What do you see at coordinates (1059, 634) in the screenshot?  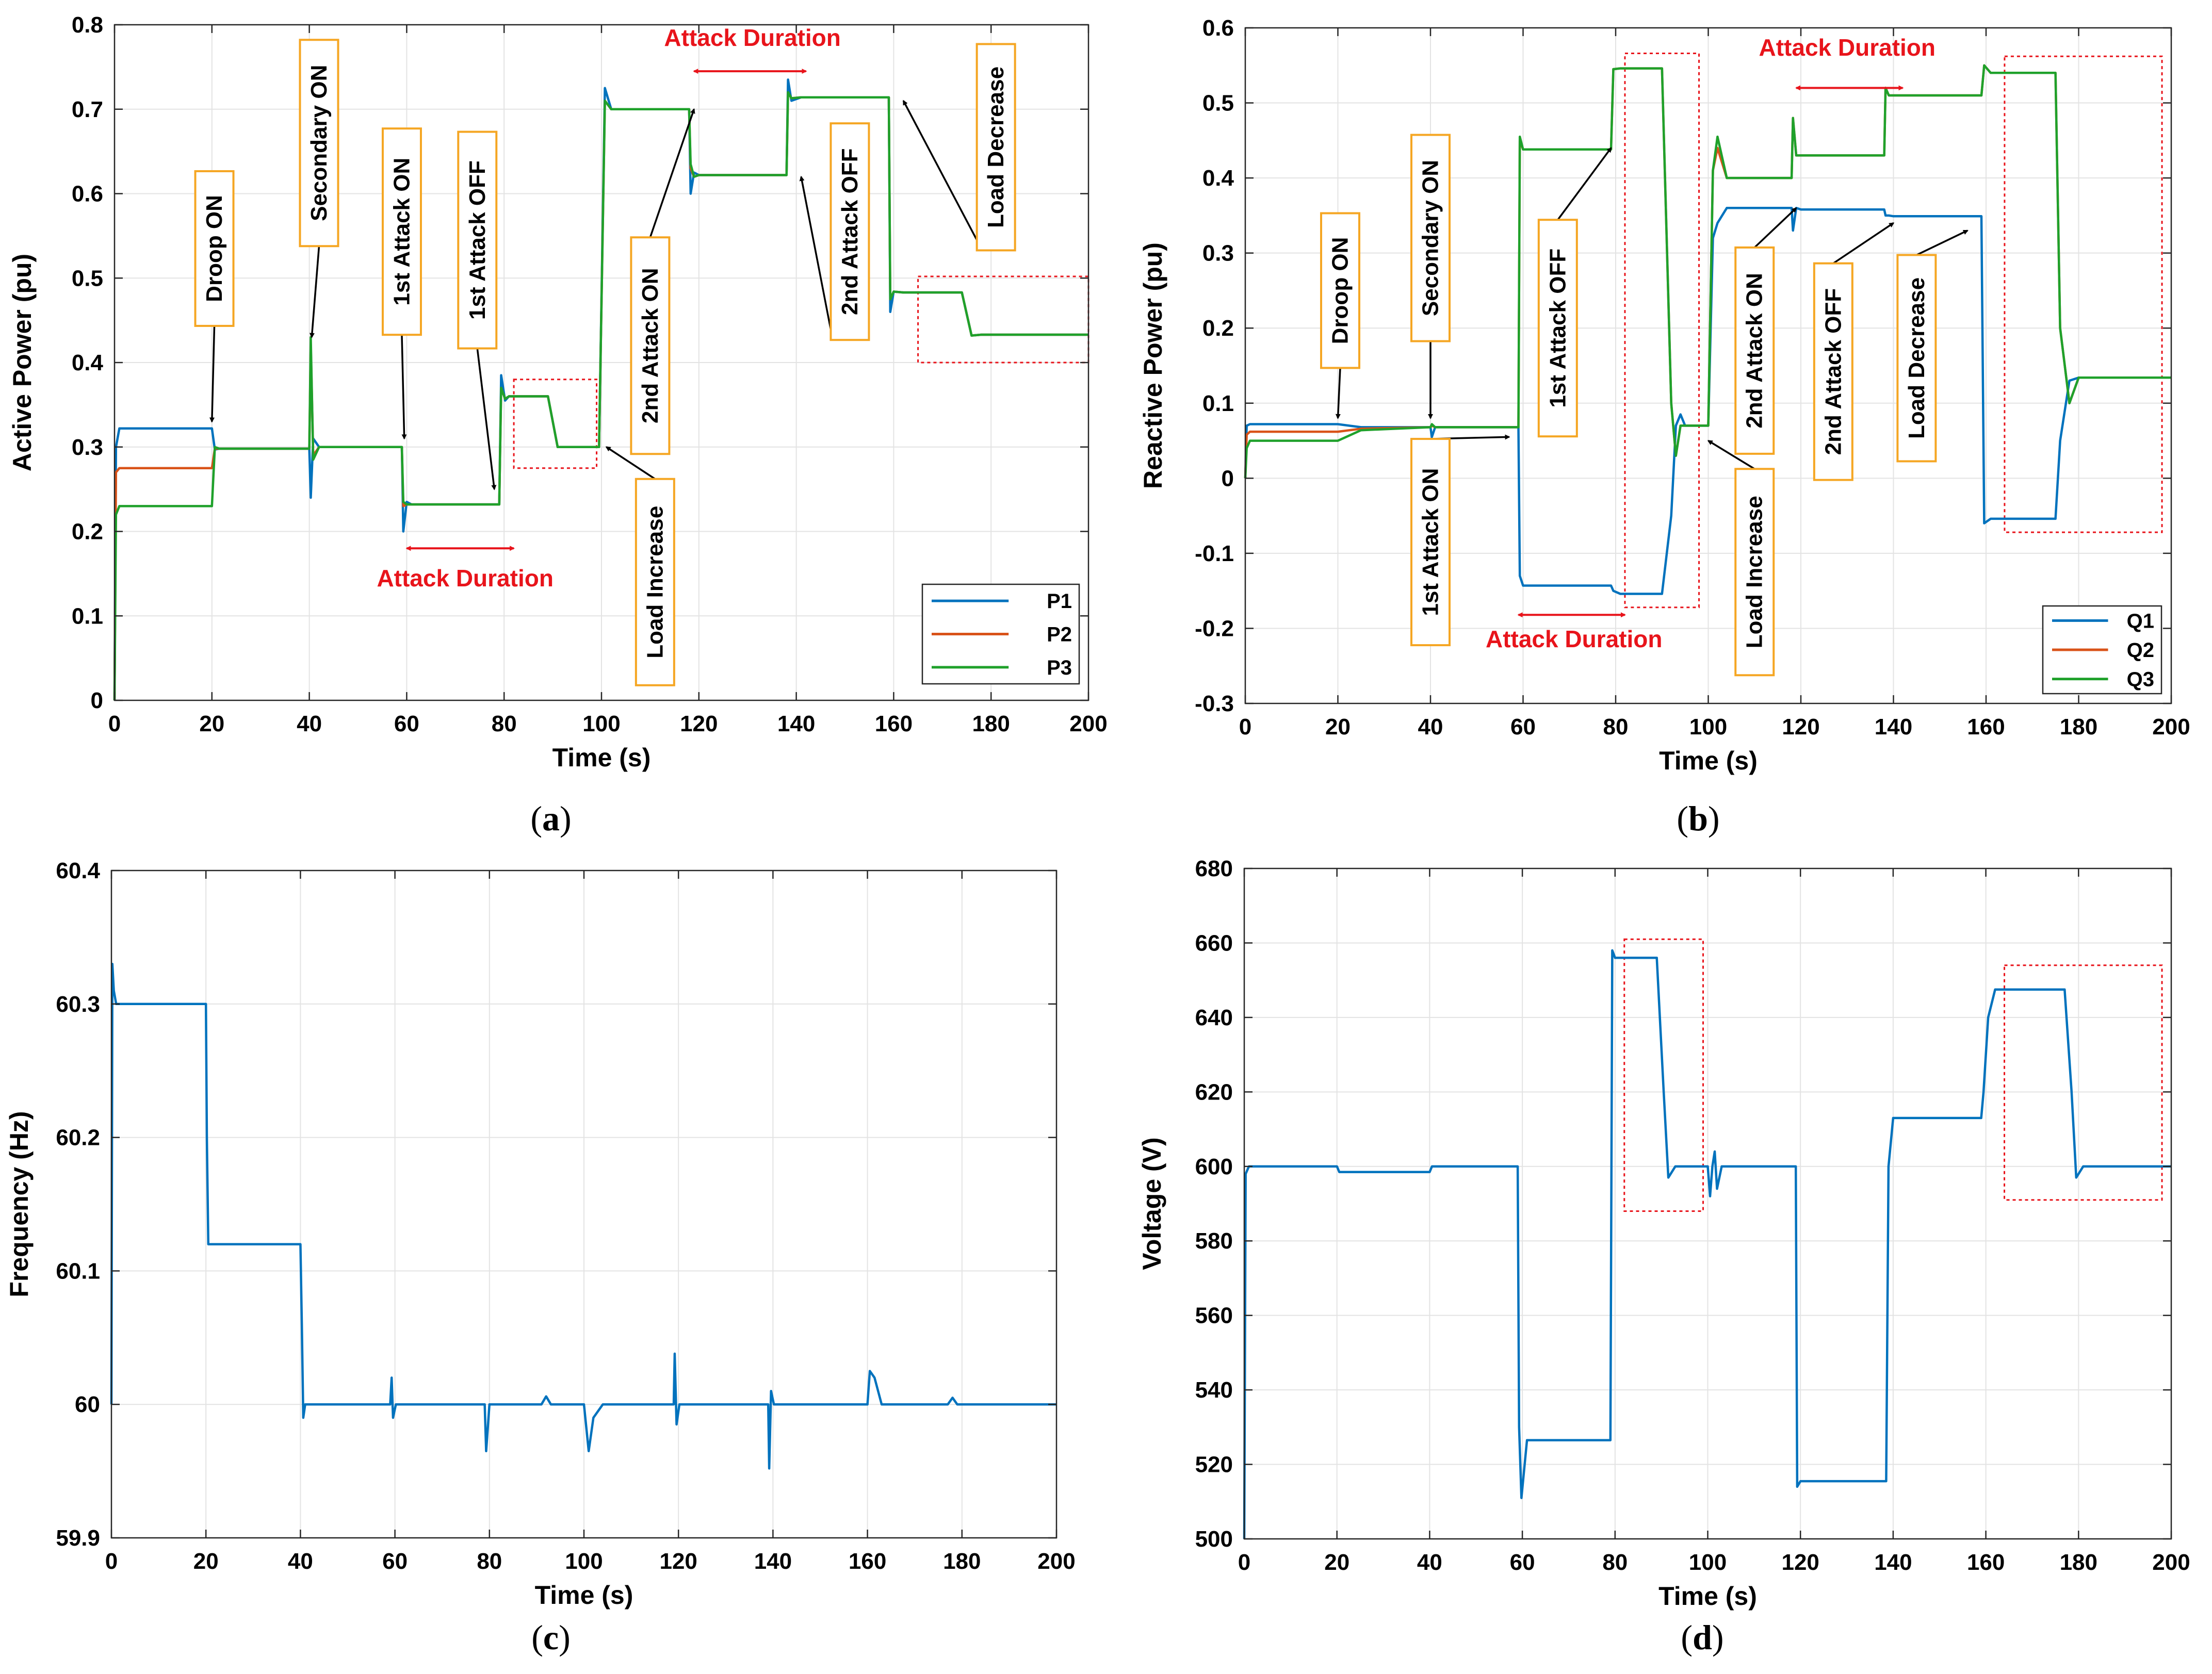 I see `legend-entry: P2` at bounding box center [1059, 634].